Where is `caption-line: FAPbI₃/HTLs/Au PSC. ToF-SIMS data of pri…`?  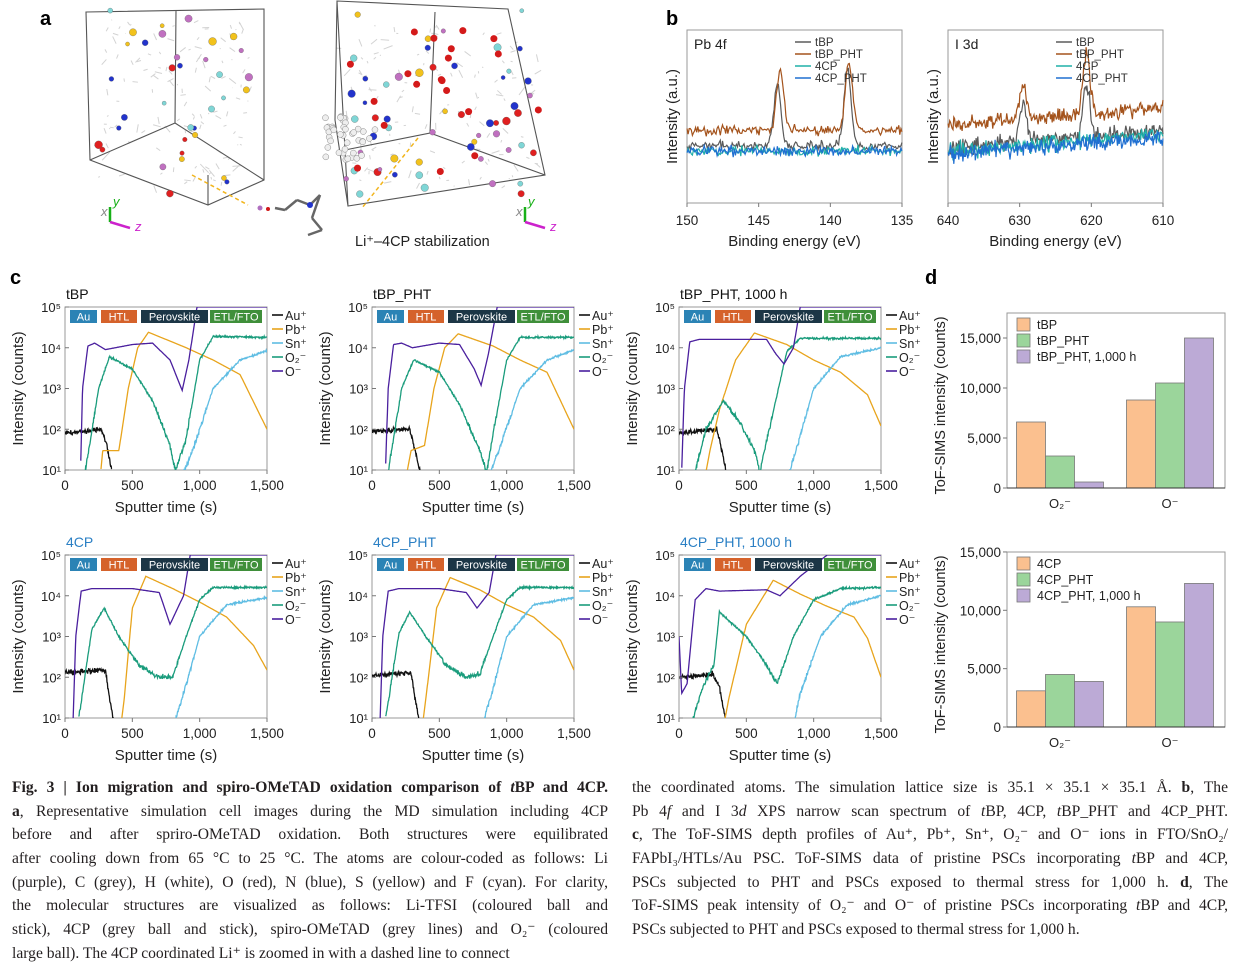 caption-line: FAPbI₃/HTLs/Au PSC. ToF-SIMS data of pri… is located at coordinates (930, 859).